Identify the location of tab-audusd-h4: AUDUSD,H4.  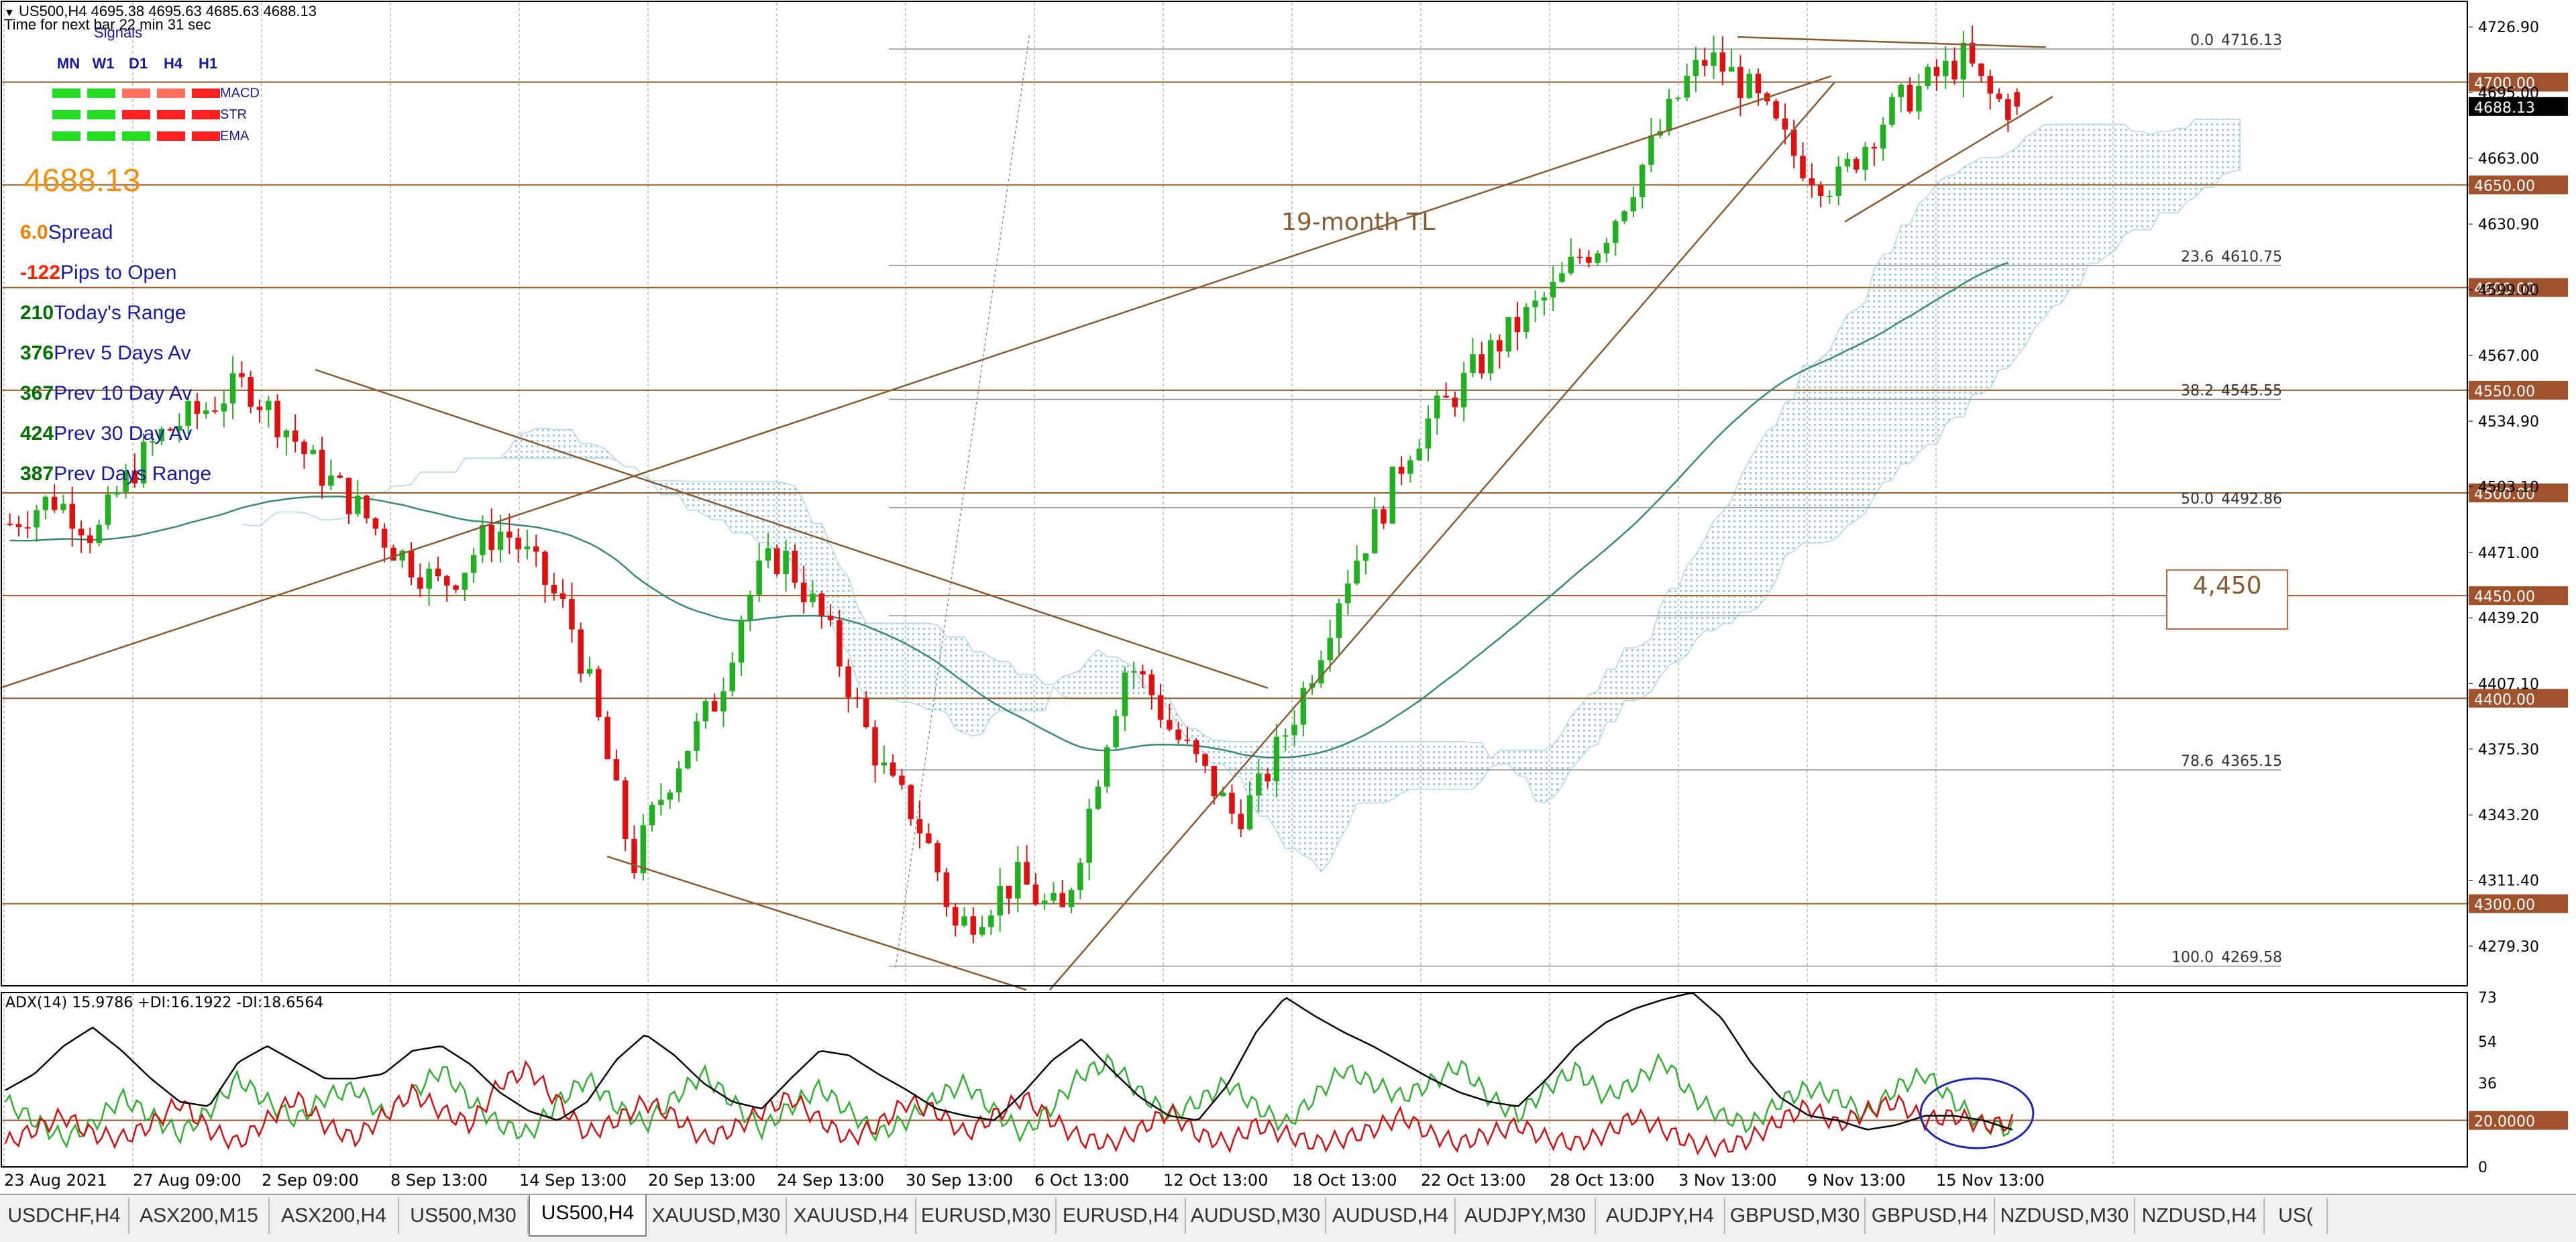
(1391, 1216).